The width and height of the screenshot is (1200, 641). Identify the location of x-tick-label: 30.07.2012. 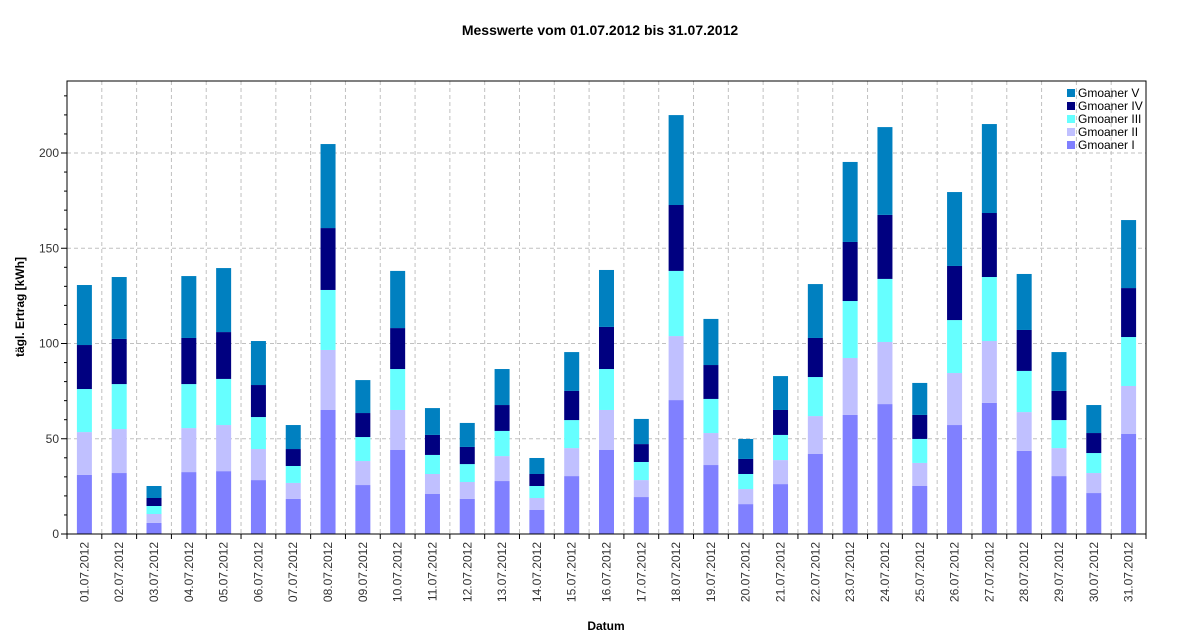
(1094, 572).